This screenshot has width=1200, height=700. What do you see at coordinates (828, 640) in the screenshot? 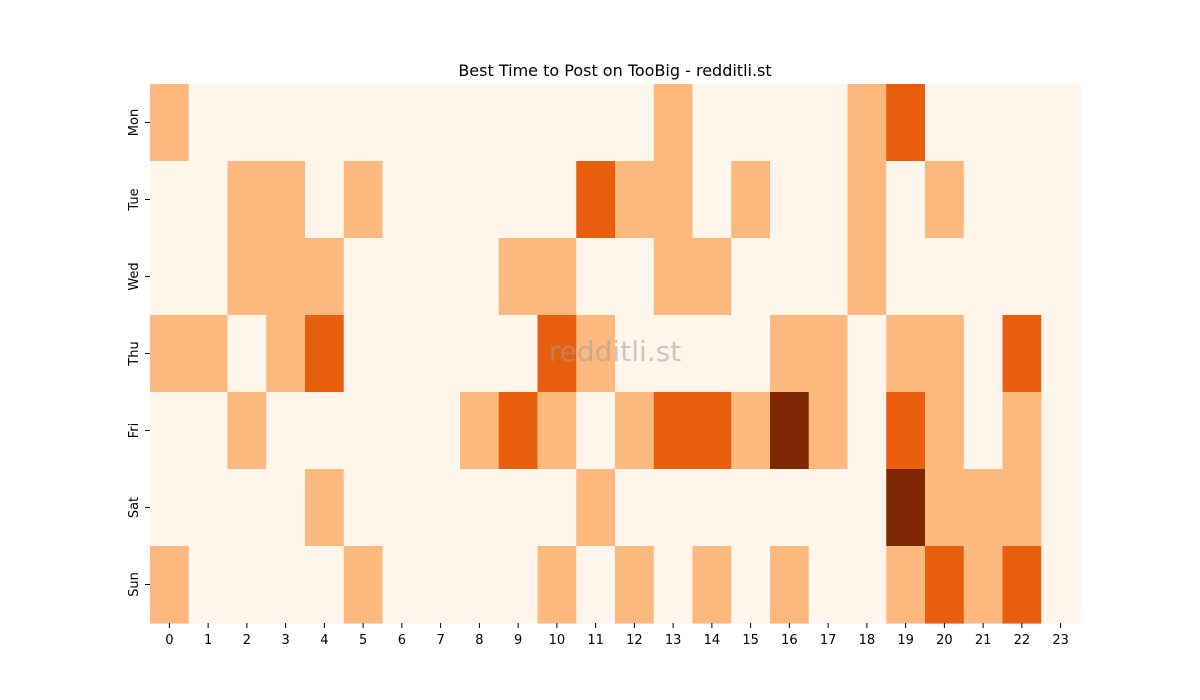
I see `x-tick-label: 17` at bounding box center [828, 640].